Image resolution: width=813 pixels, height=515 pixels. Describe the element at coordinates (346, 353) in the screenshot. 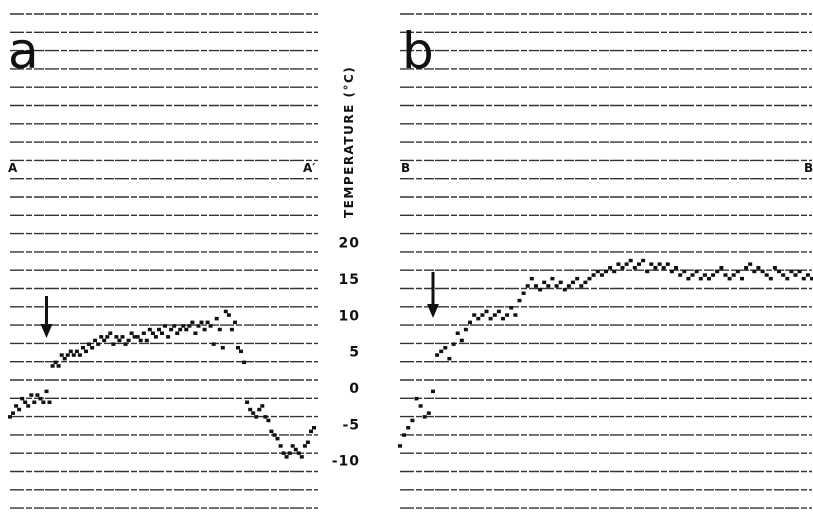

I see `y-axis-ticks: 20 15 10 5 0 -5 -10` at that location.